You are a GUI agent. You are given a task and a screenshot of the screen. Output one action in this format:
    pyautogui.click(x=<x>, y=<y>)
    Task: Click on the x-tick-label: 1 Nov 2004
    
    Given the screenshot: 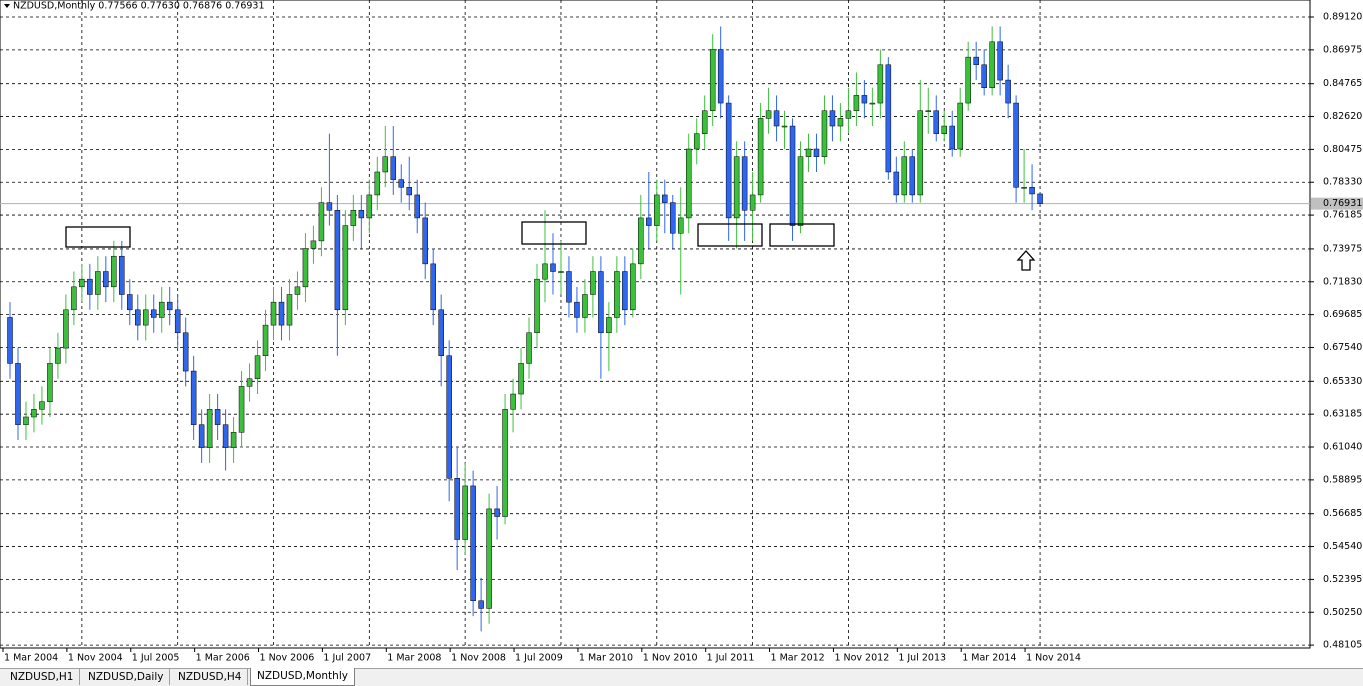 What is the action you would take?
    pyautogui.click(x=95, y=658)
    